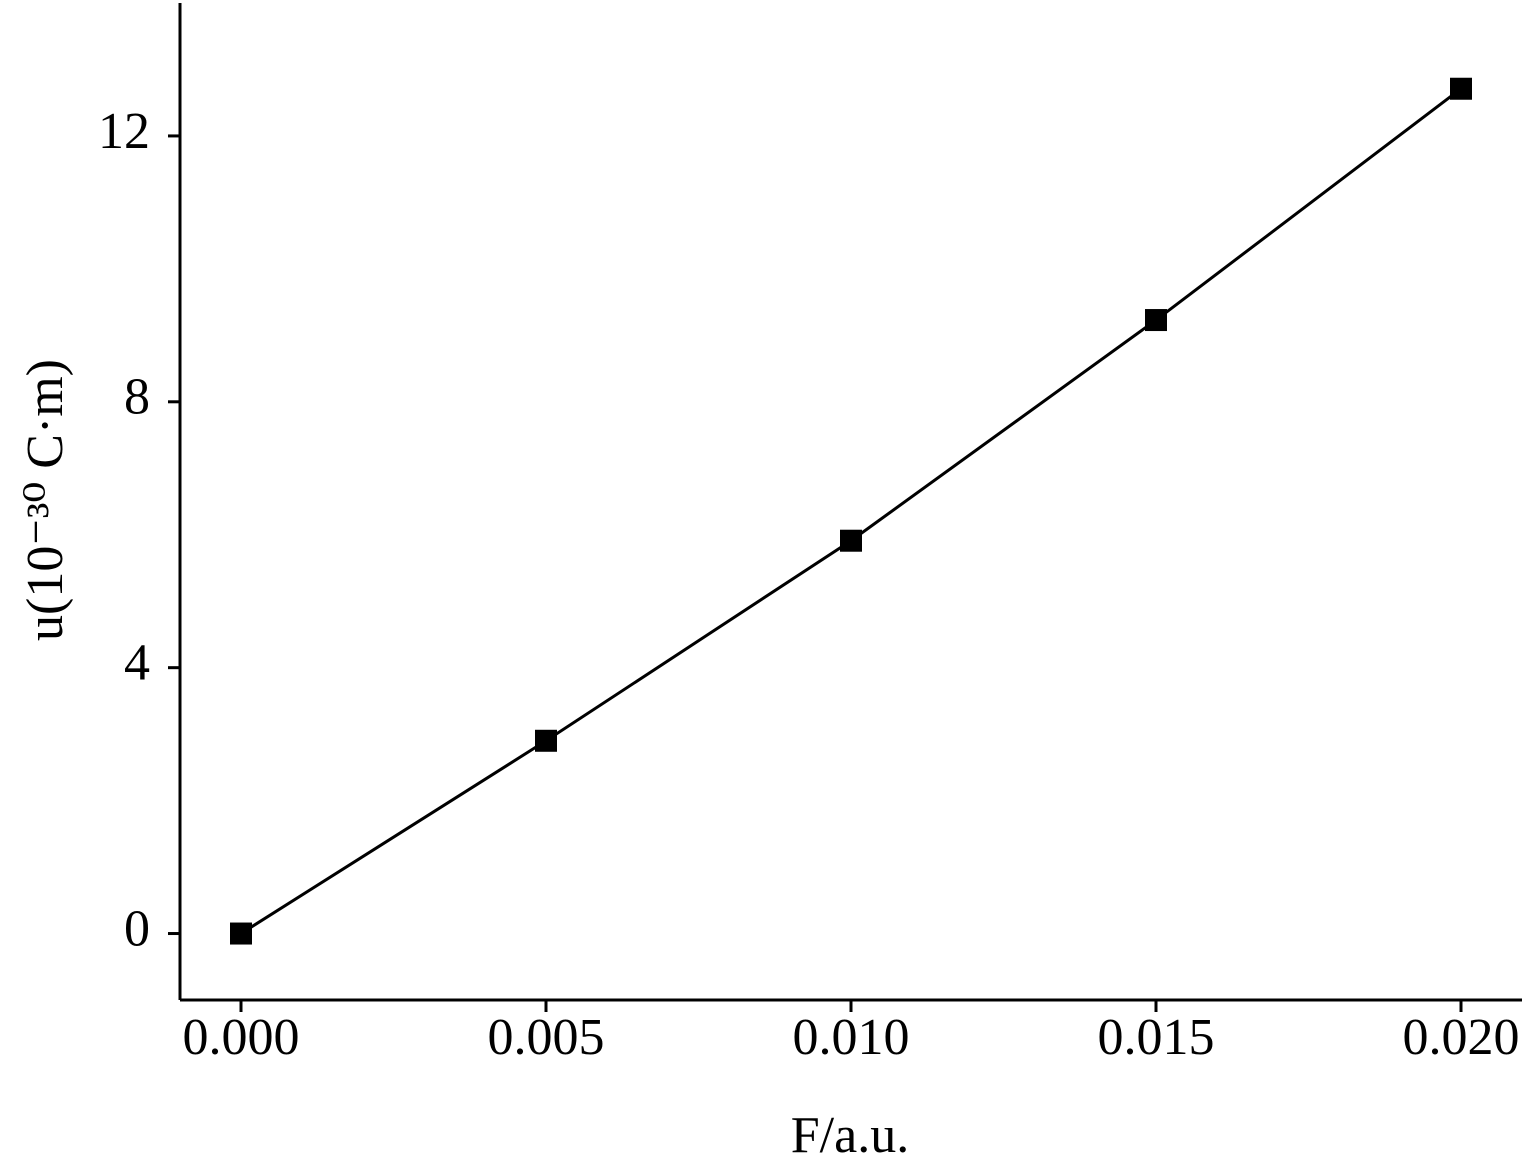 This screenshot has width=1531, height=1175. I want to click on y-tick-label: 12, so click(124, 131).